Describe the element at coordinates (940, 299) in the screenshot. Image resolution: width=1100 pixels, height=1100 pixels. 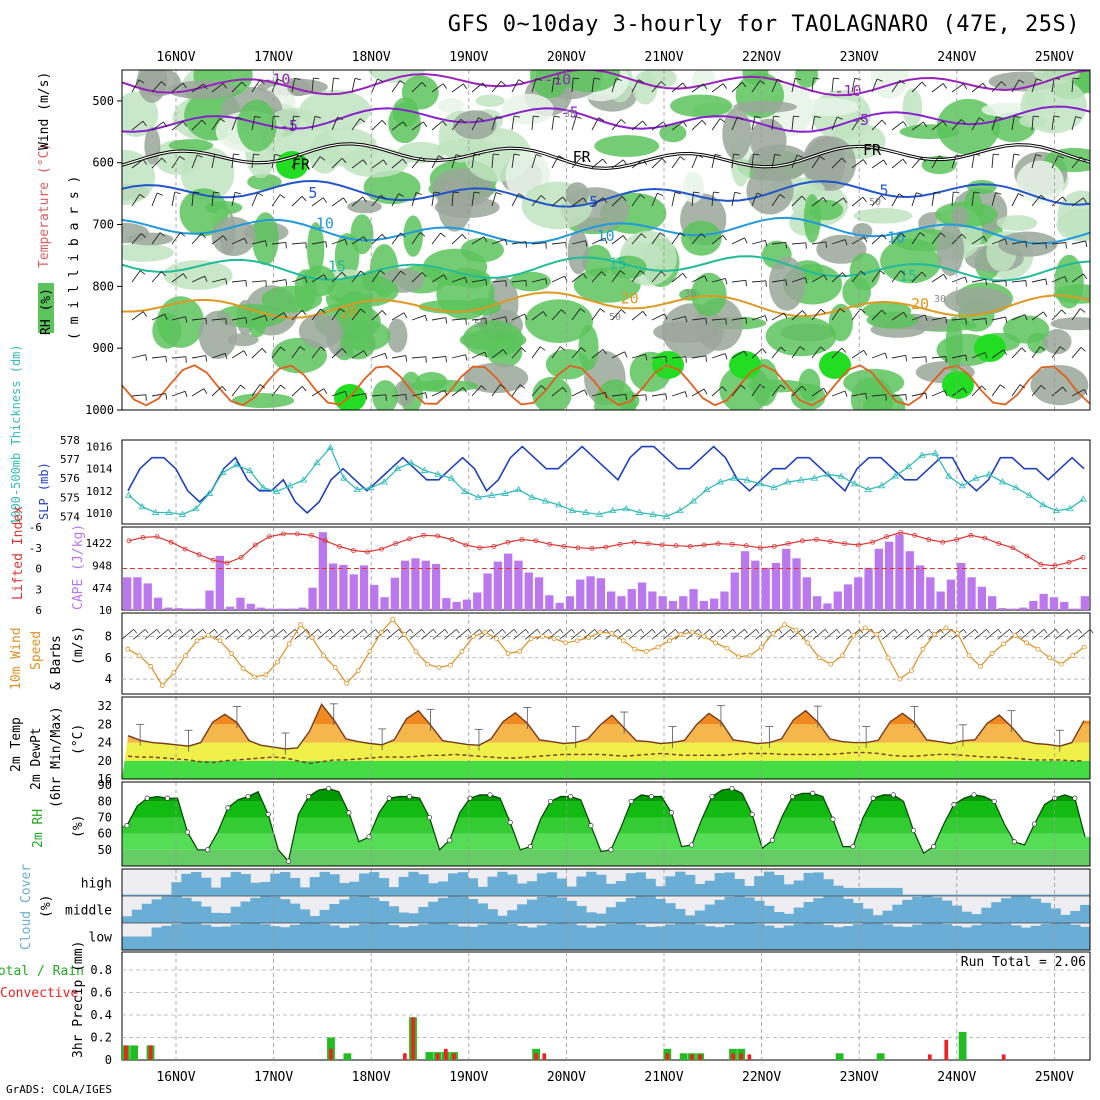
I see `rh-contour-label: 30` at that location.